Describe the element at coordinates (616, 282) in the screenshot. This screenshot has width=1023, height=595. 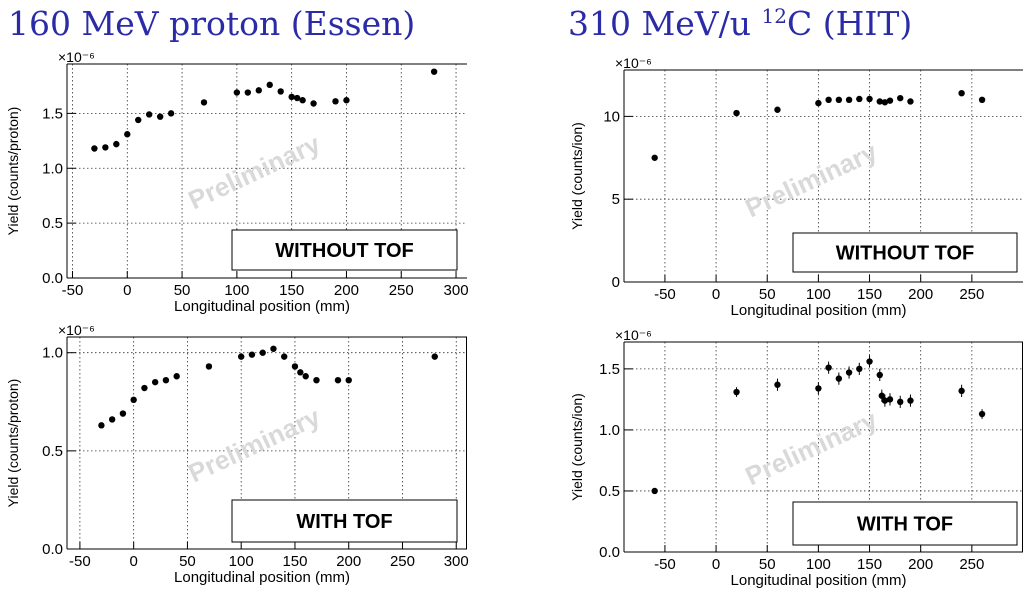
I see `y-tick-label: 0` at that location.